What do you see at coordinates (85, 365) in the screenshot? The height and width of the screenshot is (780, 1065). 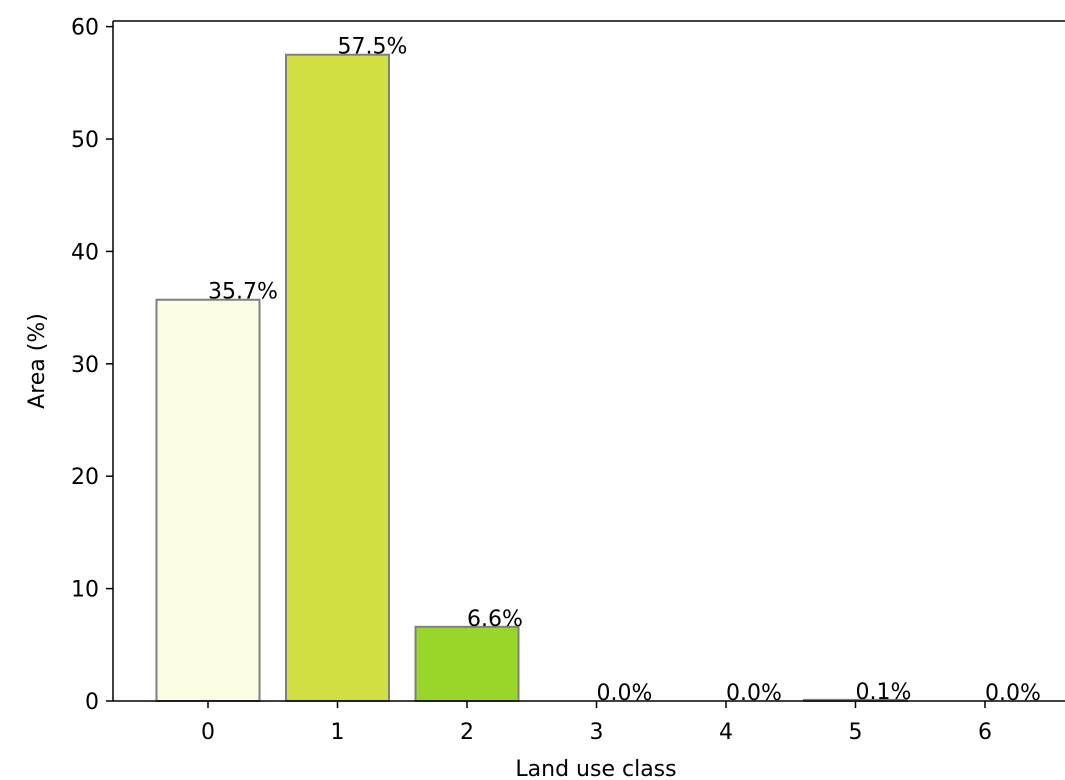 I see `y-tick-label: 30` at bounding box center [85, 365].